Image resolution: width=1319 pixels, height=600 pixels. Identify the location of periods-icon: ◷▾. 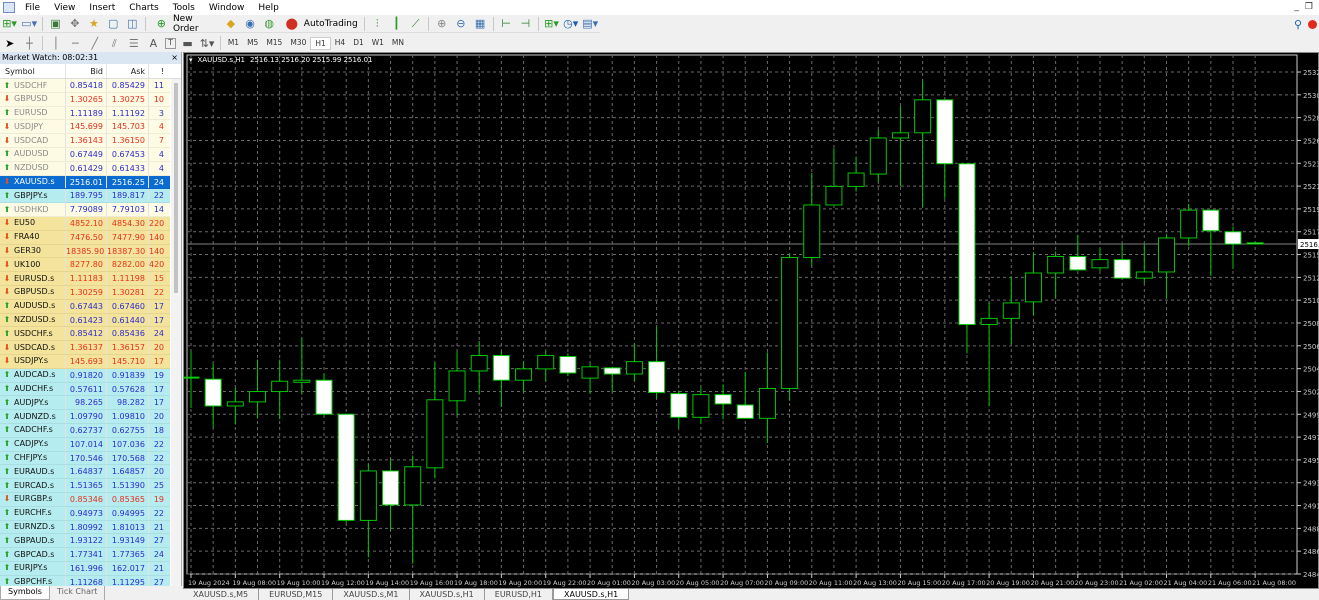
(571, 23).